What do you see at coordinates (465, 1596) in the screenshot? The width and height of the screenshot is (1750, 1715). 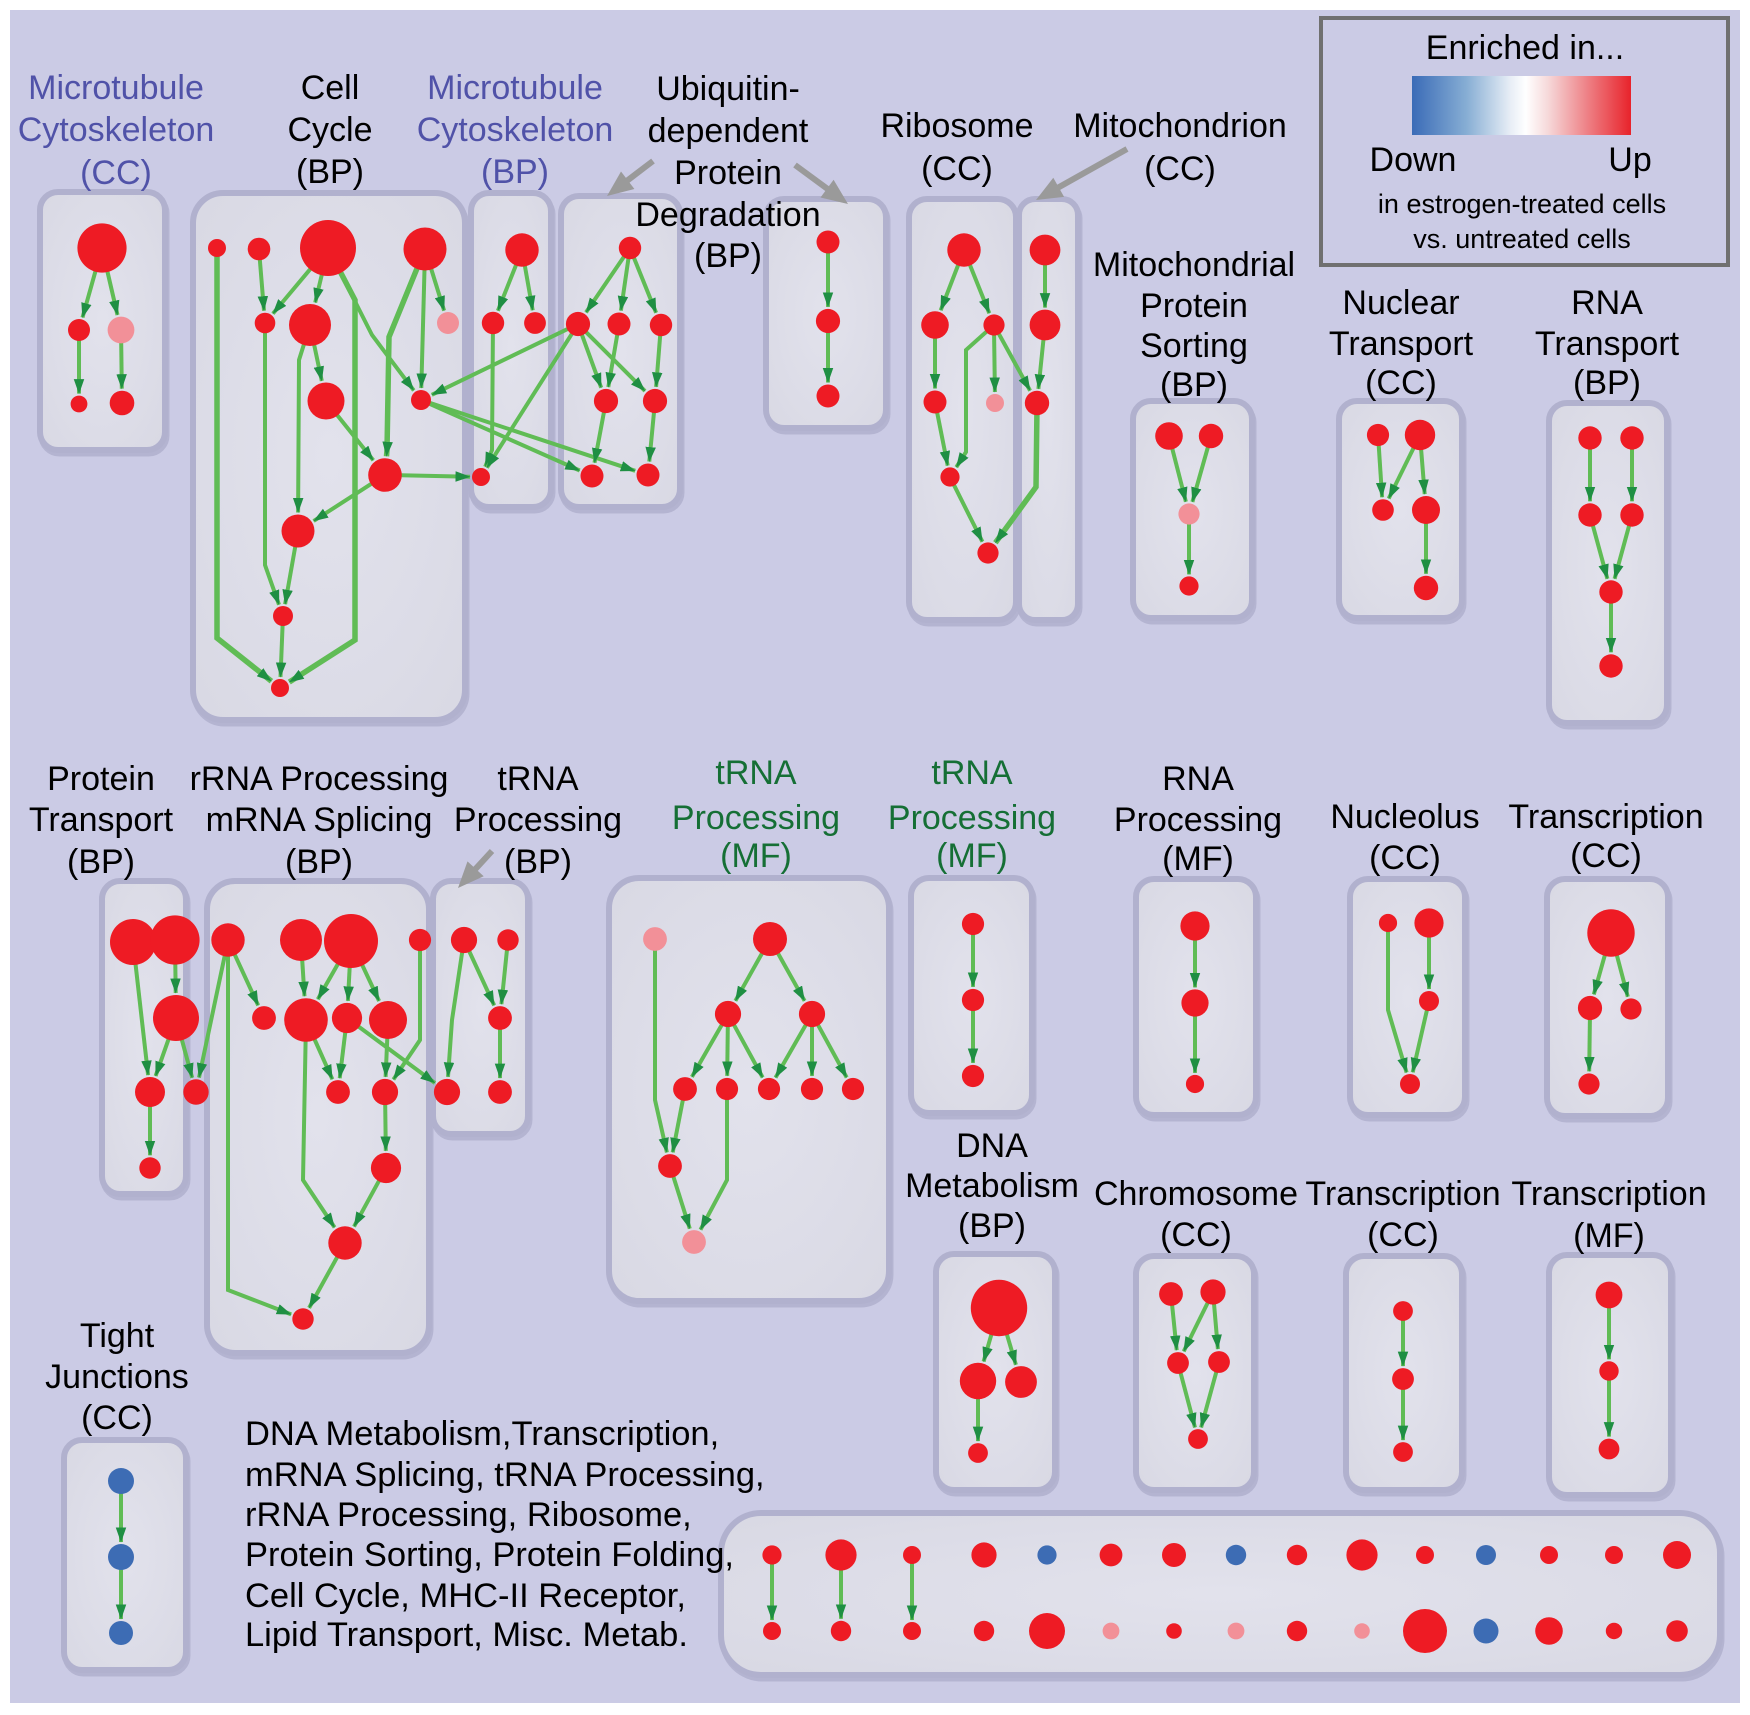 I see `svg-text: Cell Cycle, MHC-II Receptor,` at bounding box center [465, 1596].